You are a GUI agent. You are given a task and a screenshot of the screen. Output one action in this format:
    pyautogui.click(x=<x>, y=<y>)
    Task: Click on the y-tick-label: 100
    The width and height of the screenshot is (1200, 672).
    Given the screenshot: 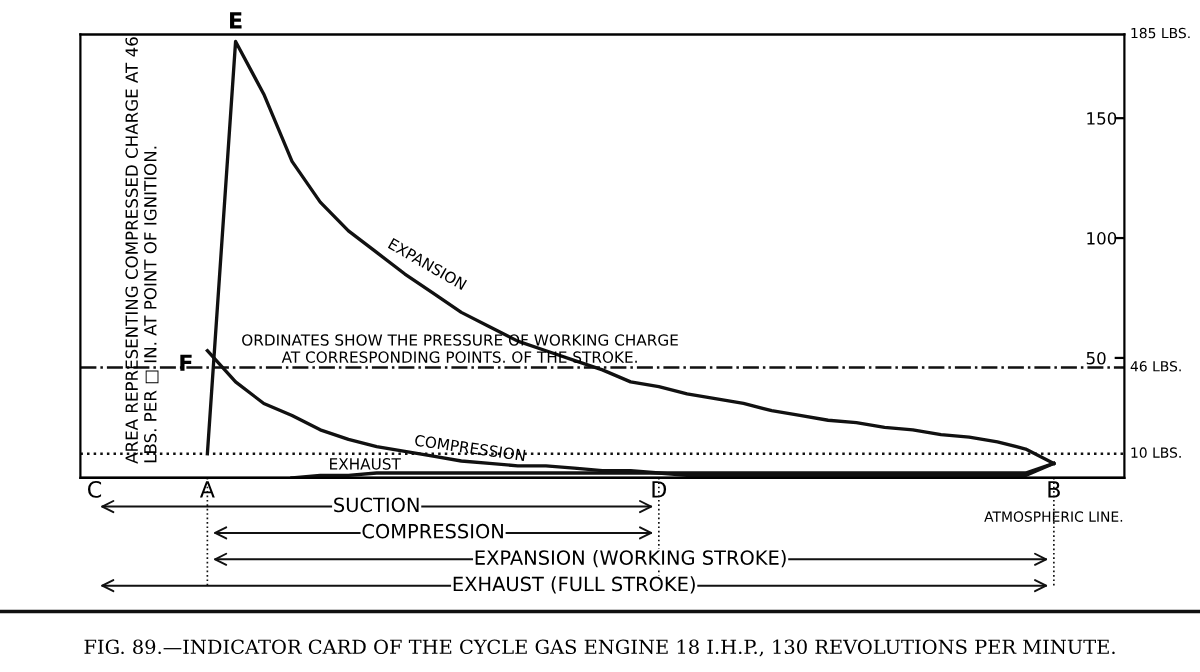 What is the action you would take?
    pyautogui.click(x=1102, y=238)
    